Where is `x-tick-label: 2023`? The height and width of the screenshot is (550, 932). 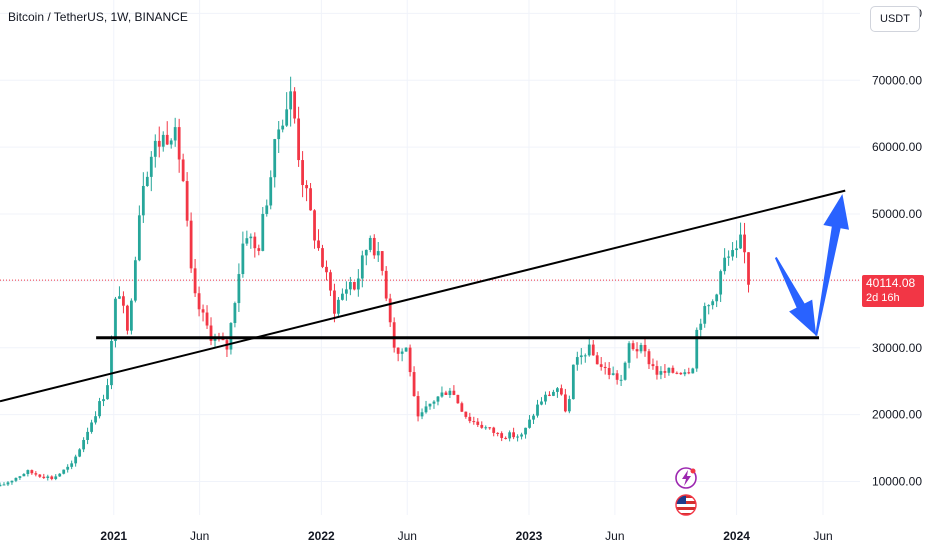
x-tick-label: 2023 is located at coordinates (529, 536).